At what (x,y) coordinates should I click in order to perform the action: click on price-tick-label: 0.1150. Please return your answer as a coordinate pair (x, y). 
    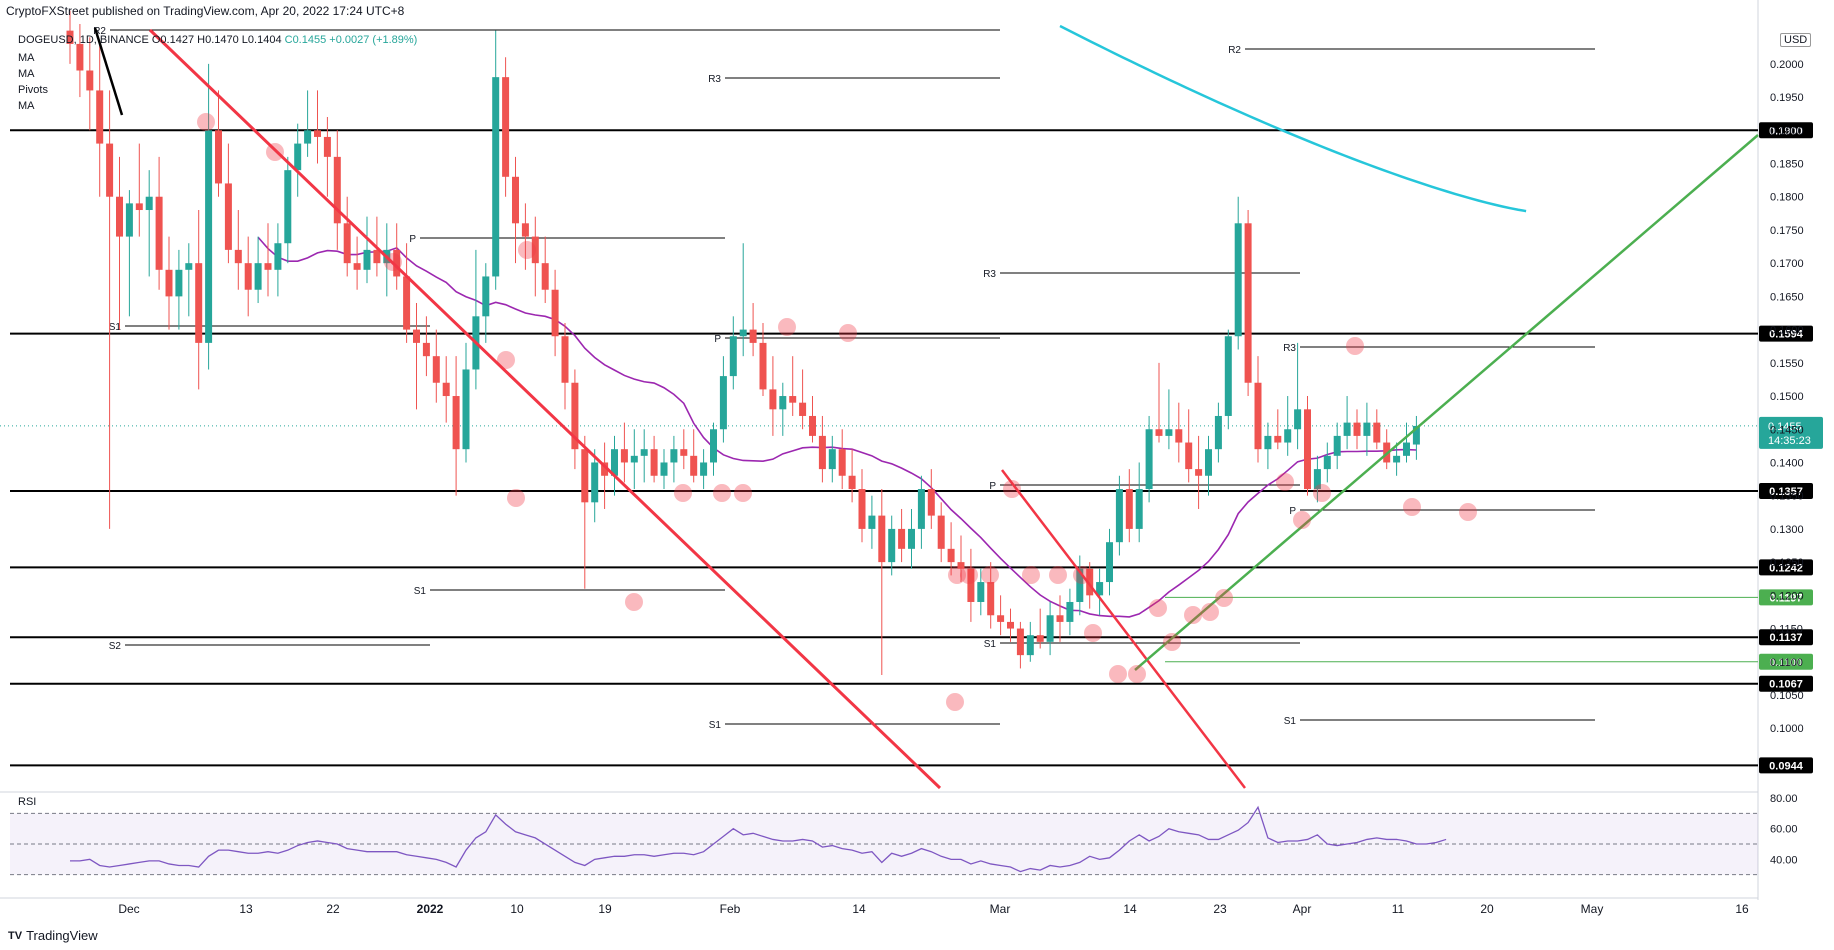
    Looking at the image, I should click on (1786, 630).